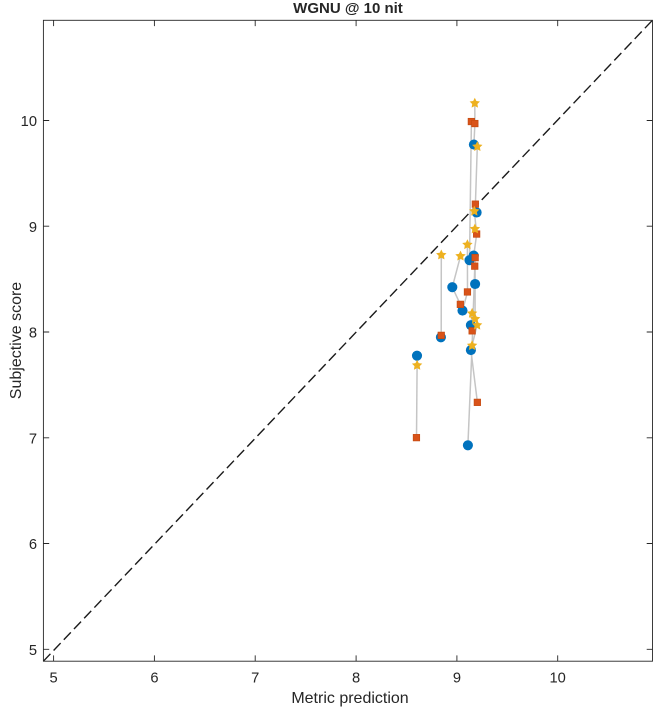 This screenshot has height=713, width=656. Describe the element at coordinates (349, 698) in the screenshot. I see `svg-text: Metric prediction` at that location.